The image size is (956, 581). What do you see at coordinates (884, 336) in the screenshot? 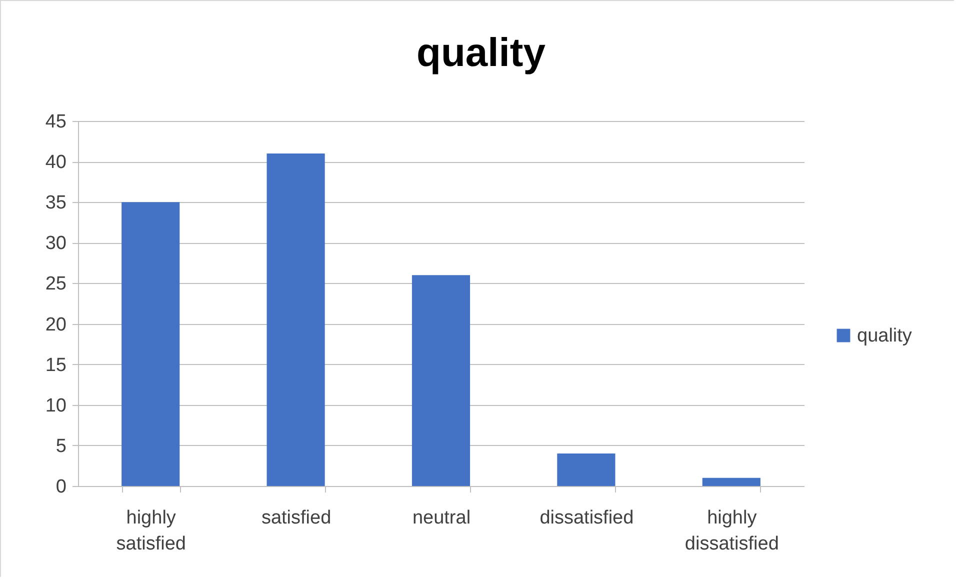
I see `legend-label: quality` at bounding box center [884, 336].